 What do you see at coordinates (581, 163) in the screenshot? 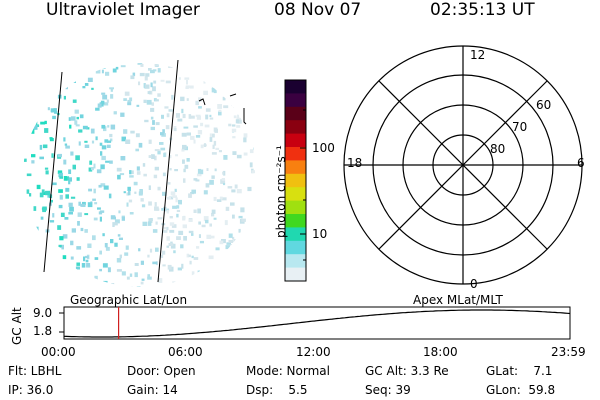
I see `mlt-label-6: 6` at bounding box center [581, 163].